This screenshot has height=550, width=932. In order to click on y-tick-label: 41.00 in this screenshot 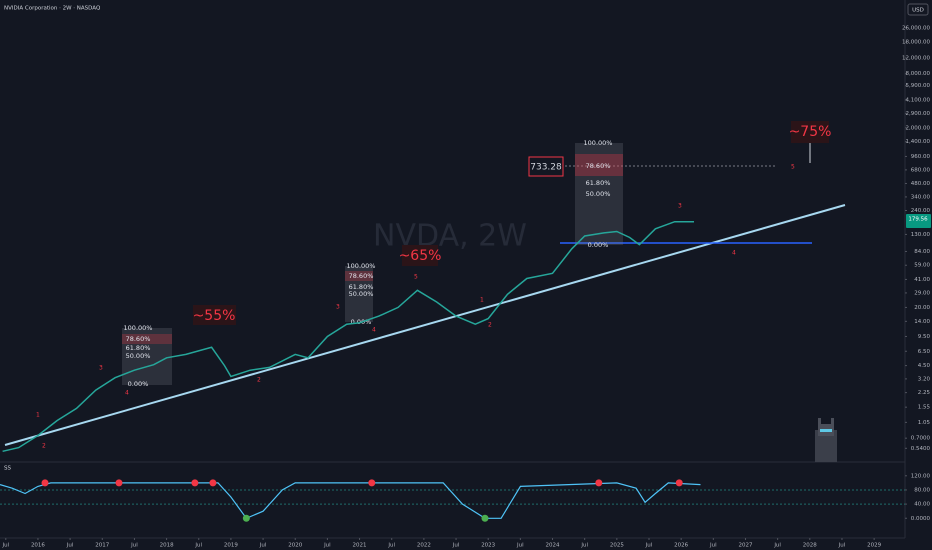, I will do `click(922, 280)`.